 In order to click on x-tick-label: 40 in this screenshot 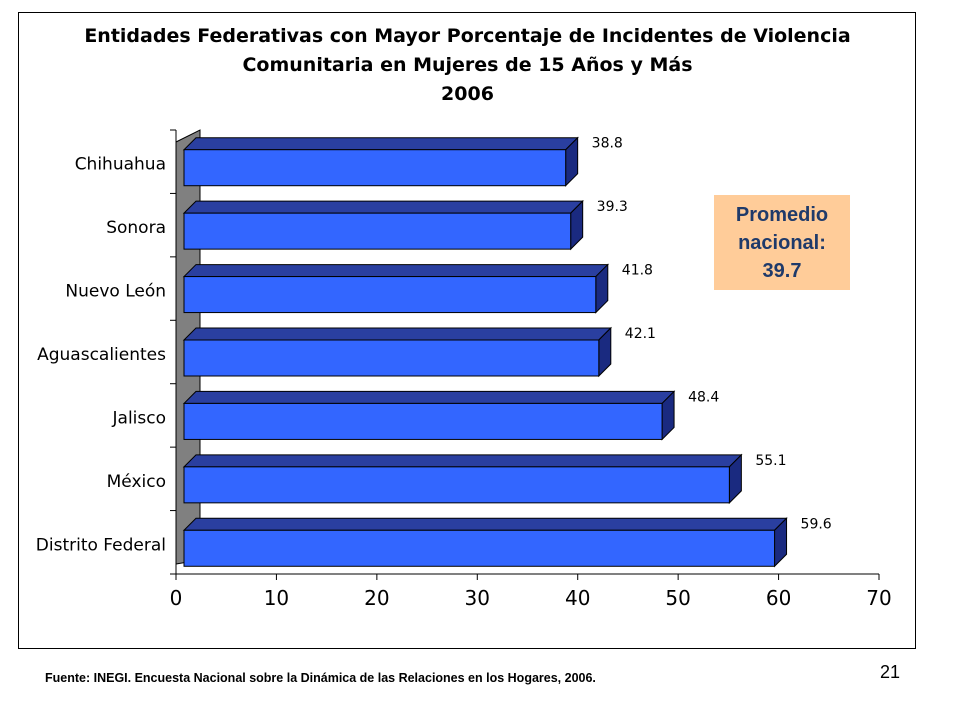, I will do `click(577, 598)`.